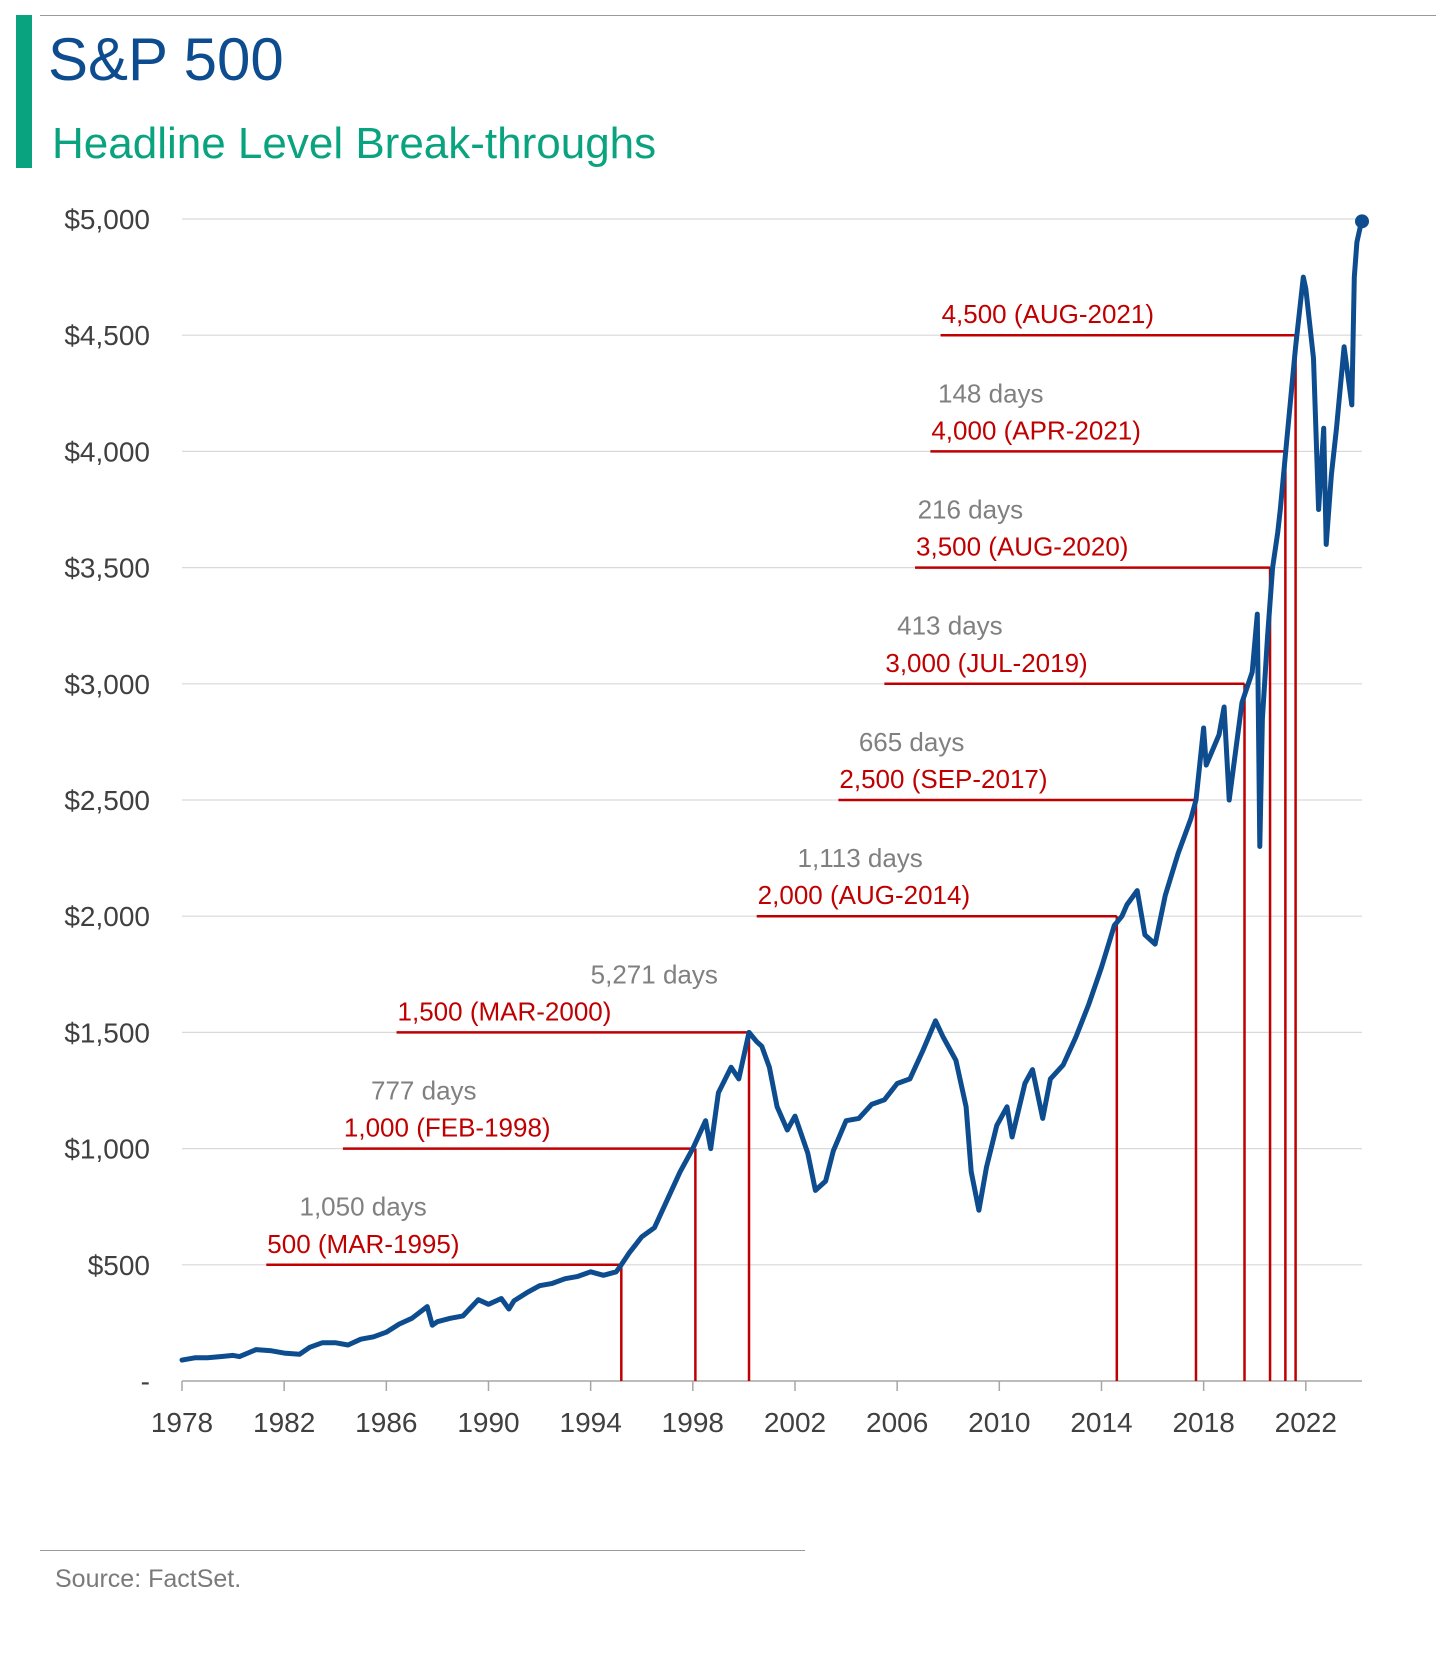 This screenshot has width=1456, height=1653. I want to click on x-tick-label: 1978, so click(182, 1422).